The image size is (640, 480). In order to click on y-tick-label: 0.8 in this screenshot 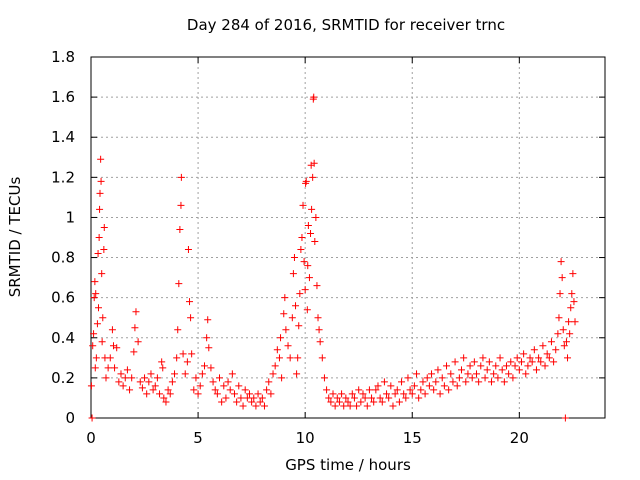, I will do `click(63, 258)`.